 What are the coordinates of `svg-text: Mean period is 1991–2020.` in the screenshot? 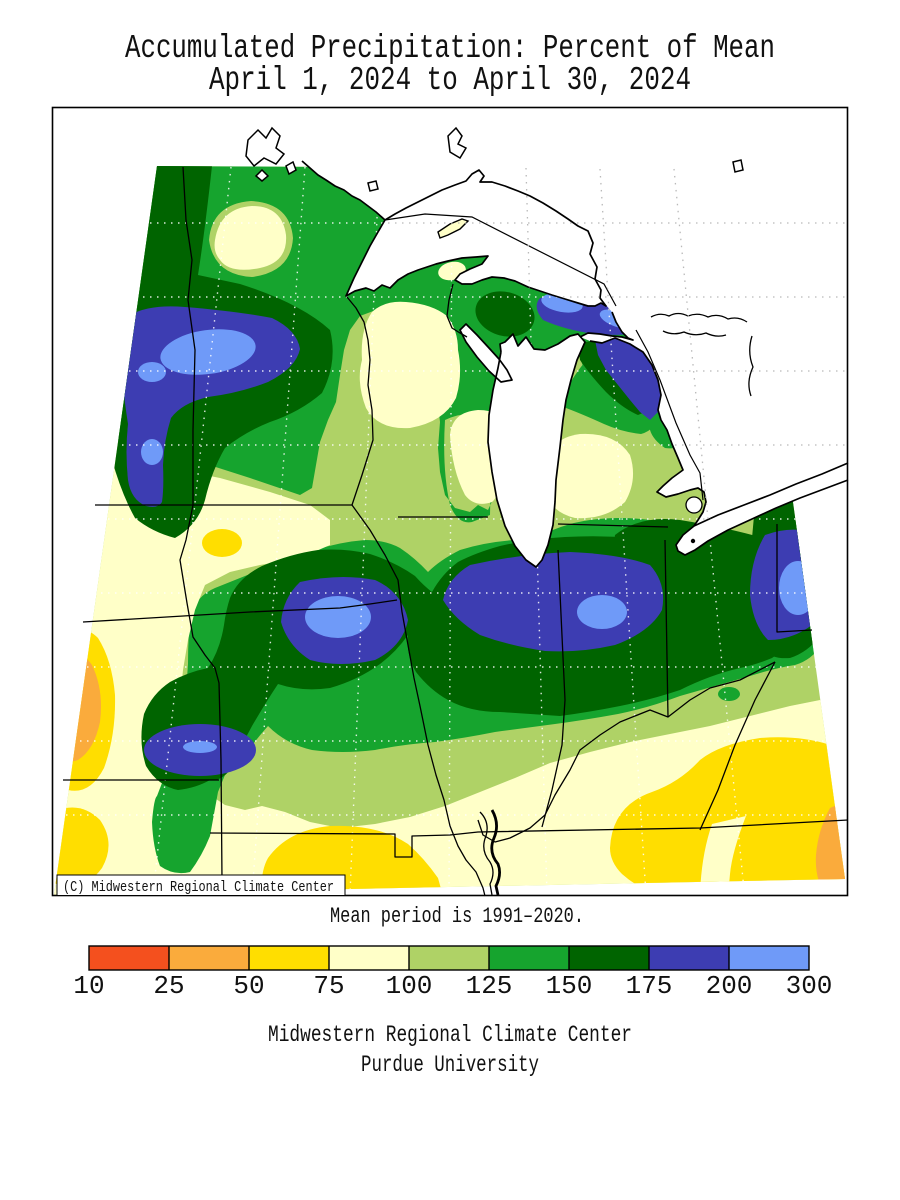 It's located at (457, 916).